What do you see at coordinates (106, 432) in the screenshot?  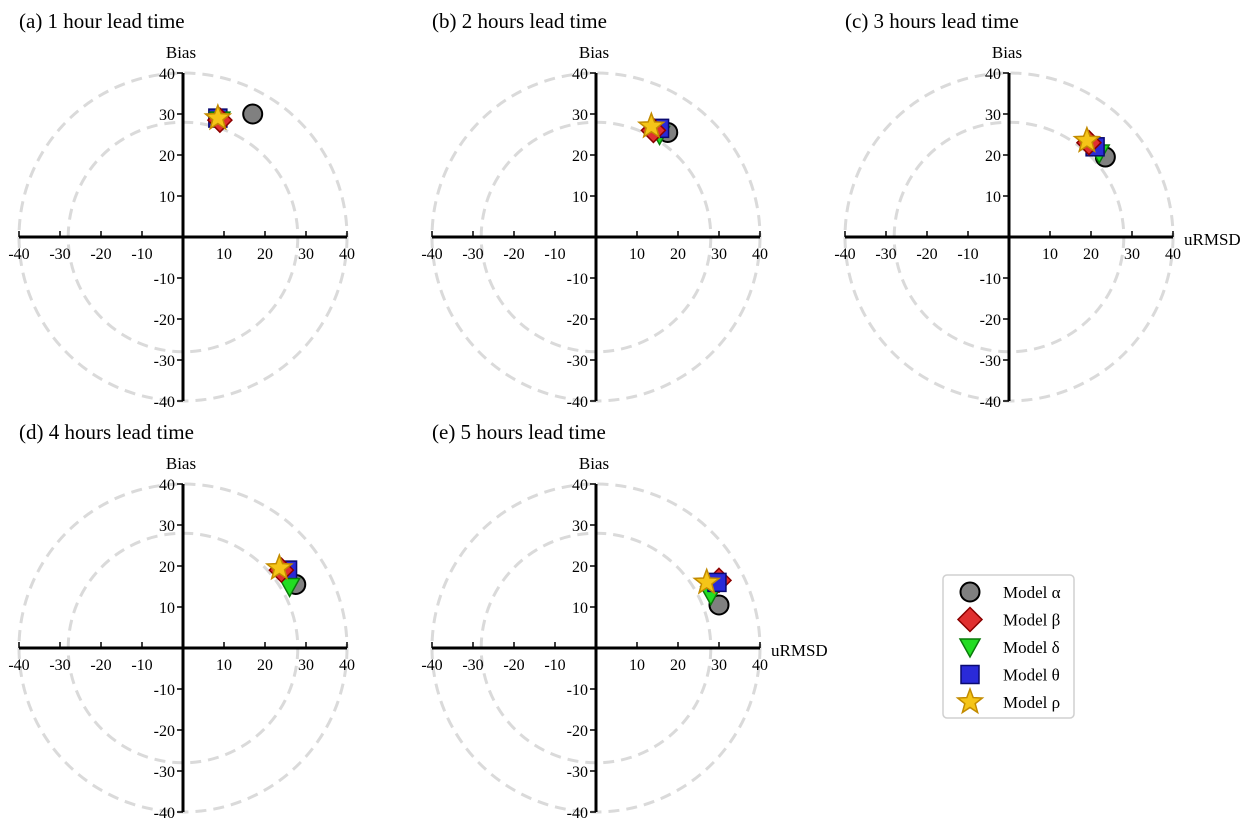 I see `panel-title: (d) 4 hours lead time` at bounding box center [106, 432].